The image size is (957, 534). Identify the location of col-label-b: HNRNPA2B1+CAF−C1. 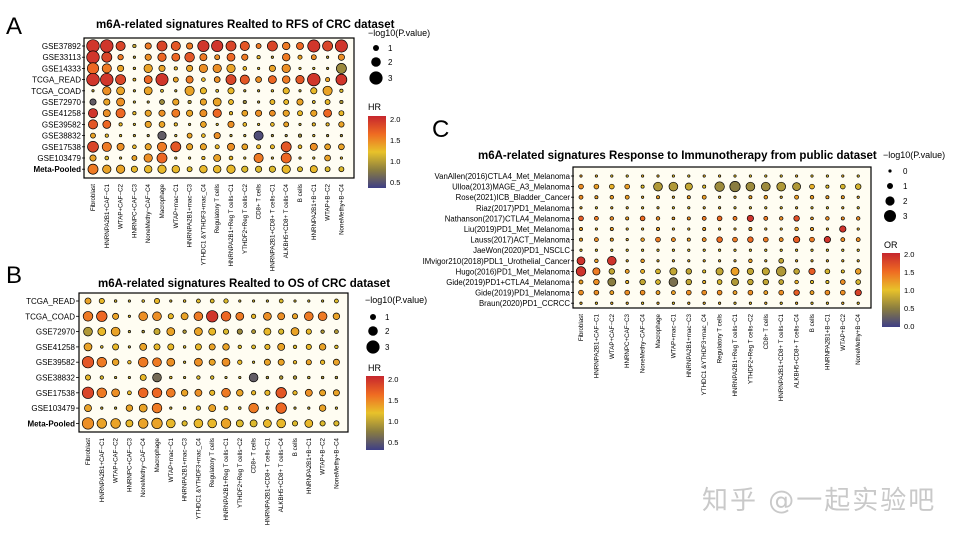
(102, 469).